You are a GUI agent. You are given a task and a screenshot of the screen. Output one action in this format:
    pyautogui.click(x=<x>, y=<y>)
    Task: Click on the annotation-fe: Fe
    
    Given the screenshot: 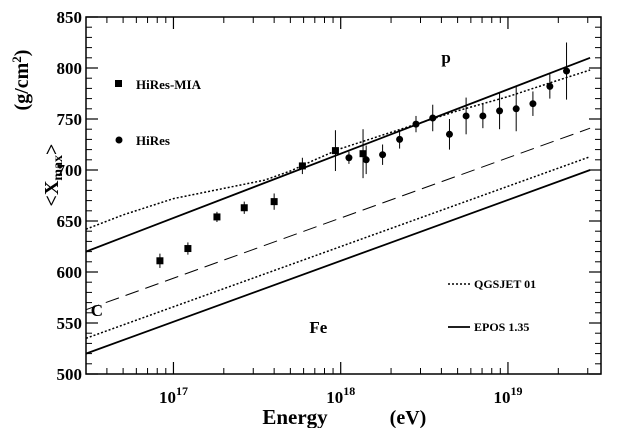 What is the action you would take?
    pyautogui.click(x=318, y=327)
    